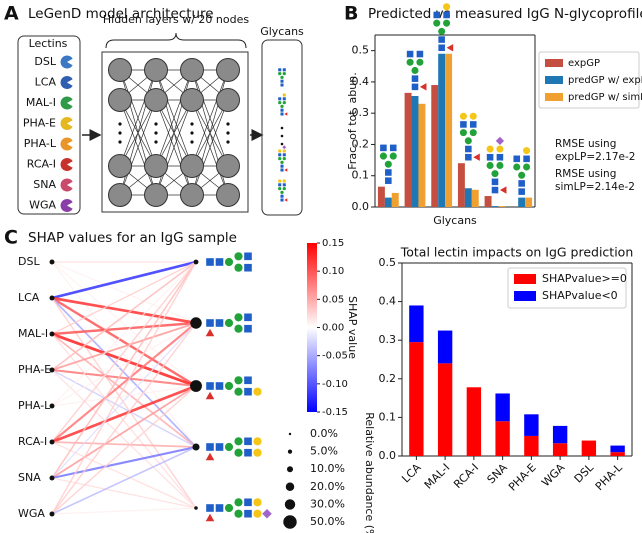  Describe the element at coordinates (290, 434) in the screenshot. I see `size-legend-dot` at that location.